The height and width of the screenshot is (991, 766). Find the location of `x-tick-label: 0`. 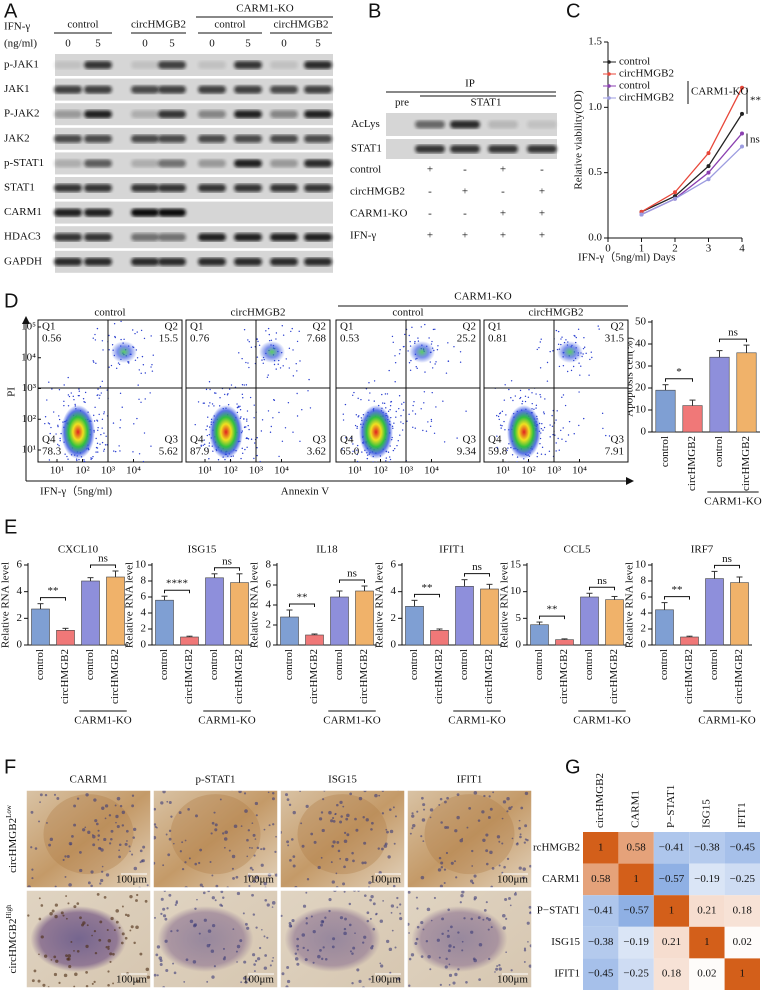

x-tick-label: 0 is located at coordinates (608, 249).